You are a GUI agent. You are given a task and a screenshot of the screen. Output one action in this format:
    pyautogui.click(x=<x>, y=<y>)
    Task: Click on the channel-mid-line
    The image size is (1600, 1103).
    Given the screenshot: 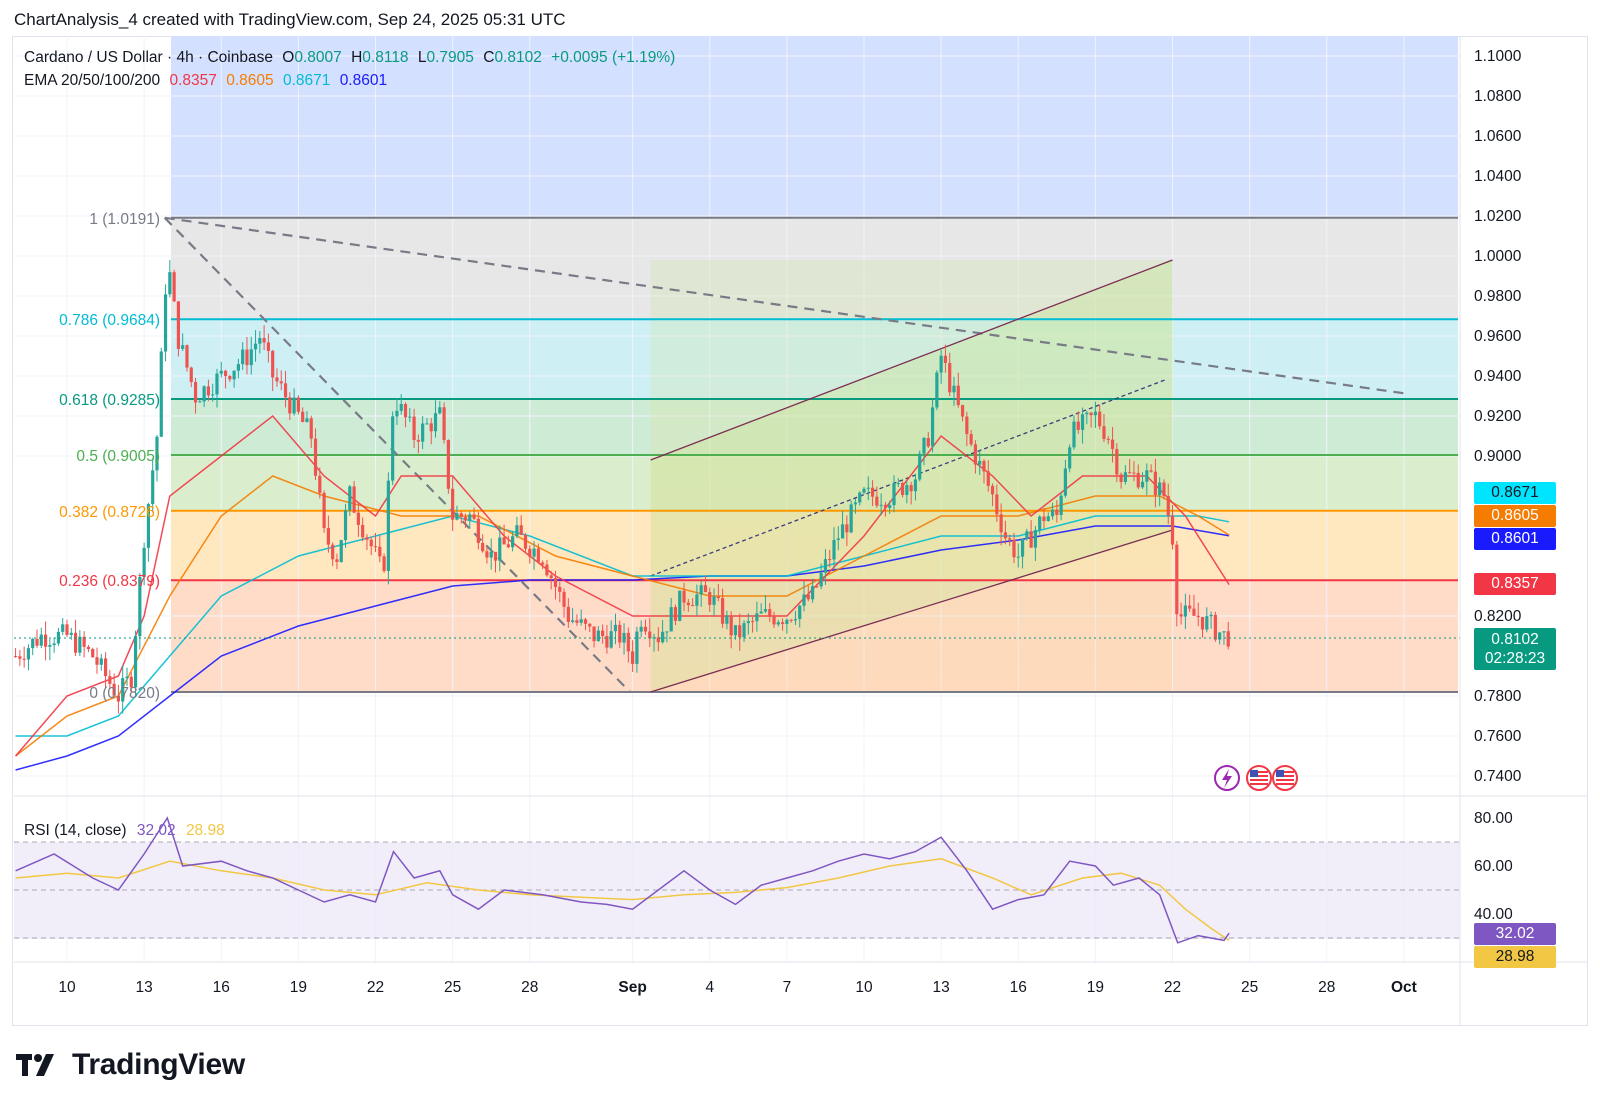 What is the action you would take?
    pyautogui.click(x=908, y=478)
    